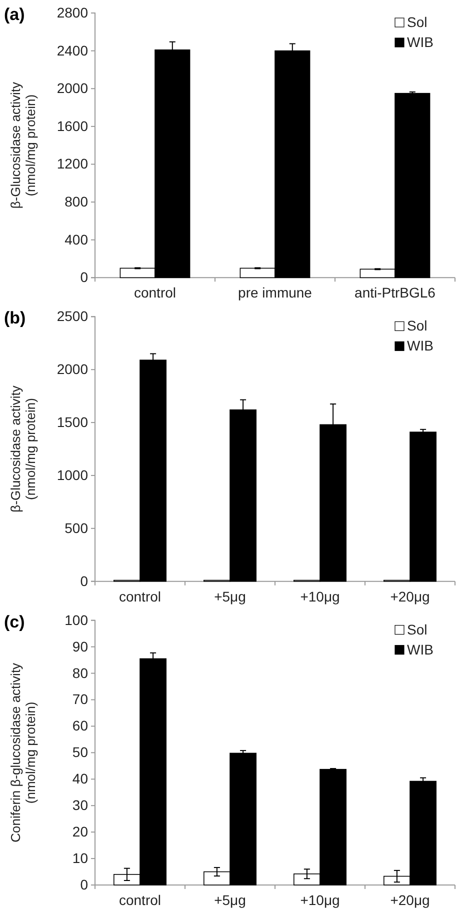  What do you see at coordinates (14, 622) in the screenshot?
I see `chart-title: (c)` at bounding box center [14, 622].